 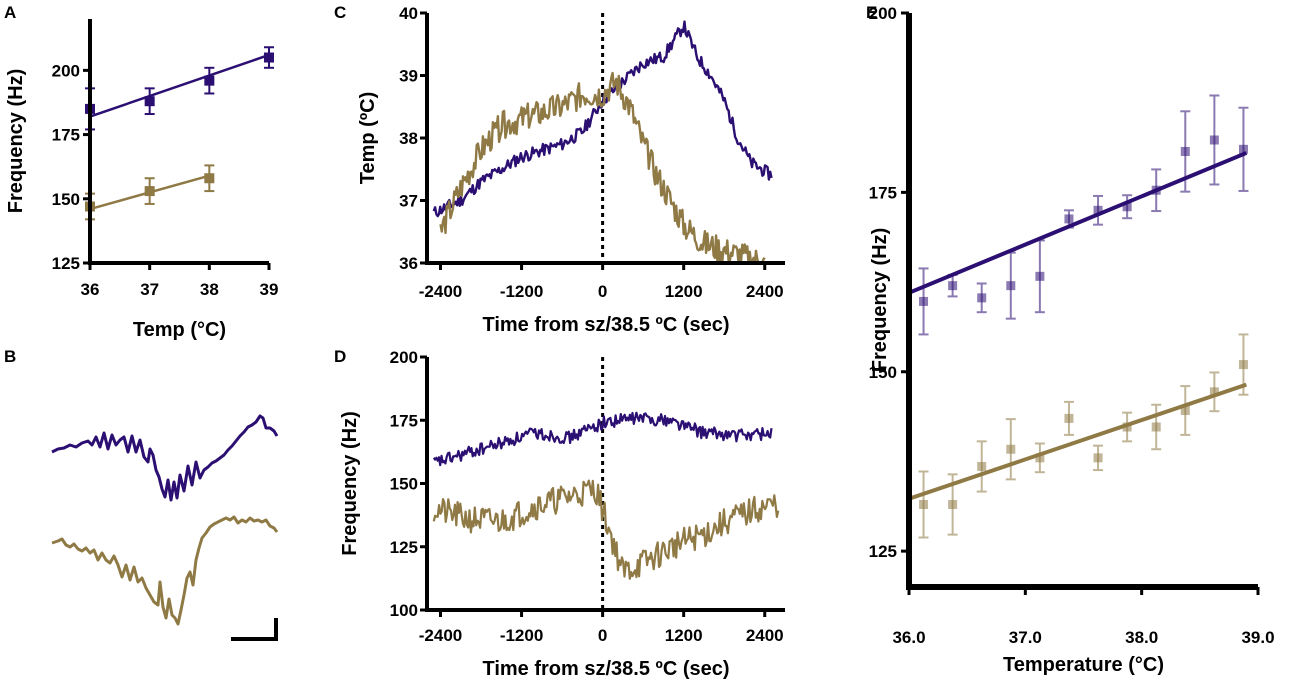 What do you see at coordinates (165, 570) in the screenshot?
I see `waveform-gold` at bounding box center [165, 570].